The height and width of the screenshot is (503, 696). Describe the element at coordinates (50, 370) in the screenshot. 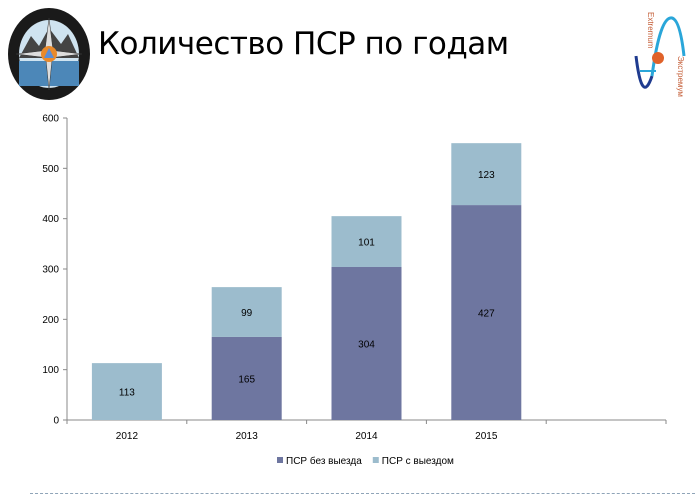

I see `y-tick-label: 100` at that location.